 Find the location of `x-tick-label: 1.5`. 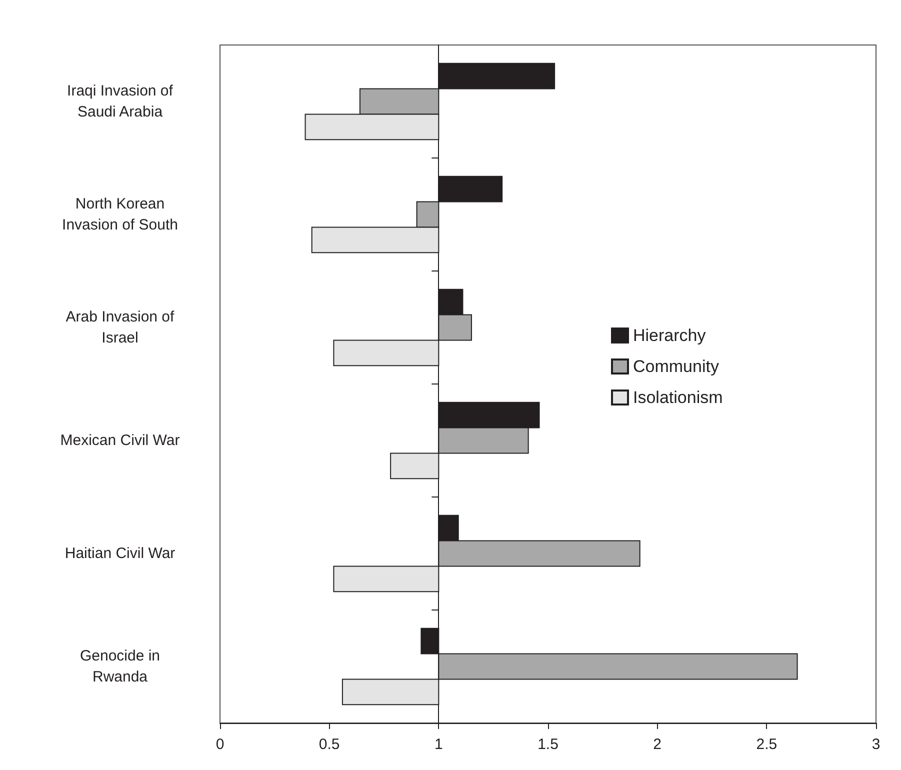

x-tick-label: 1.5 is located at coordinates (548, 744).